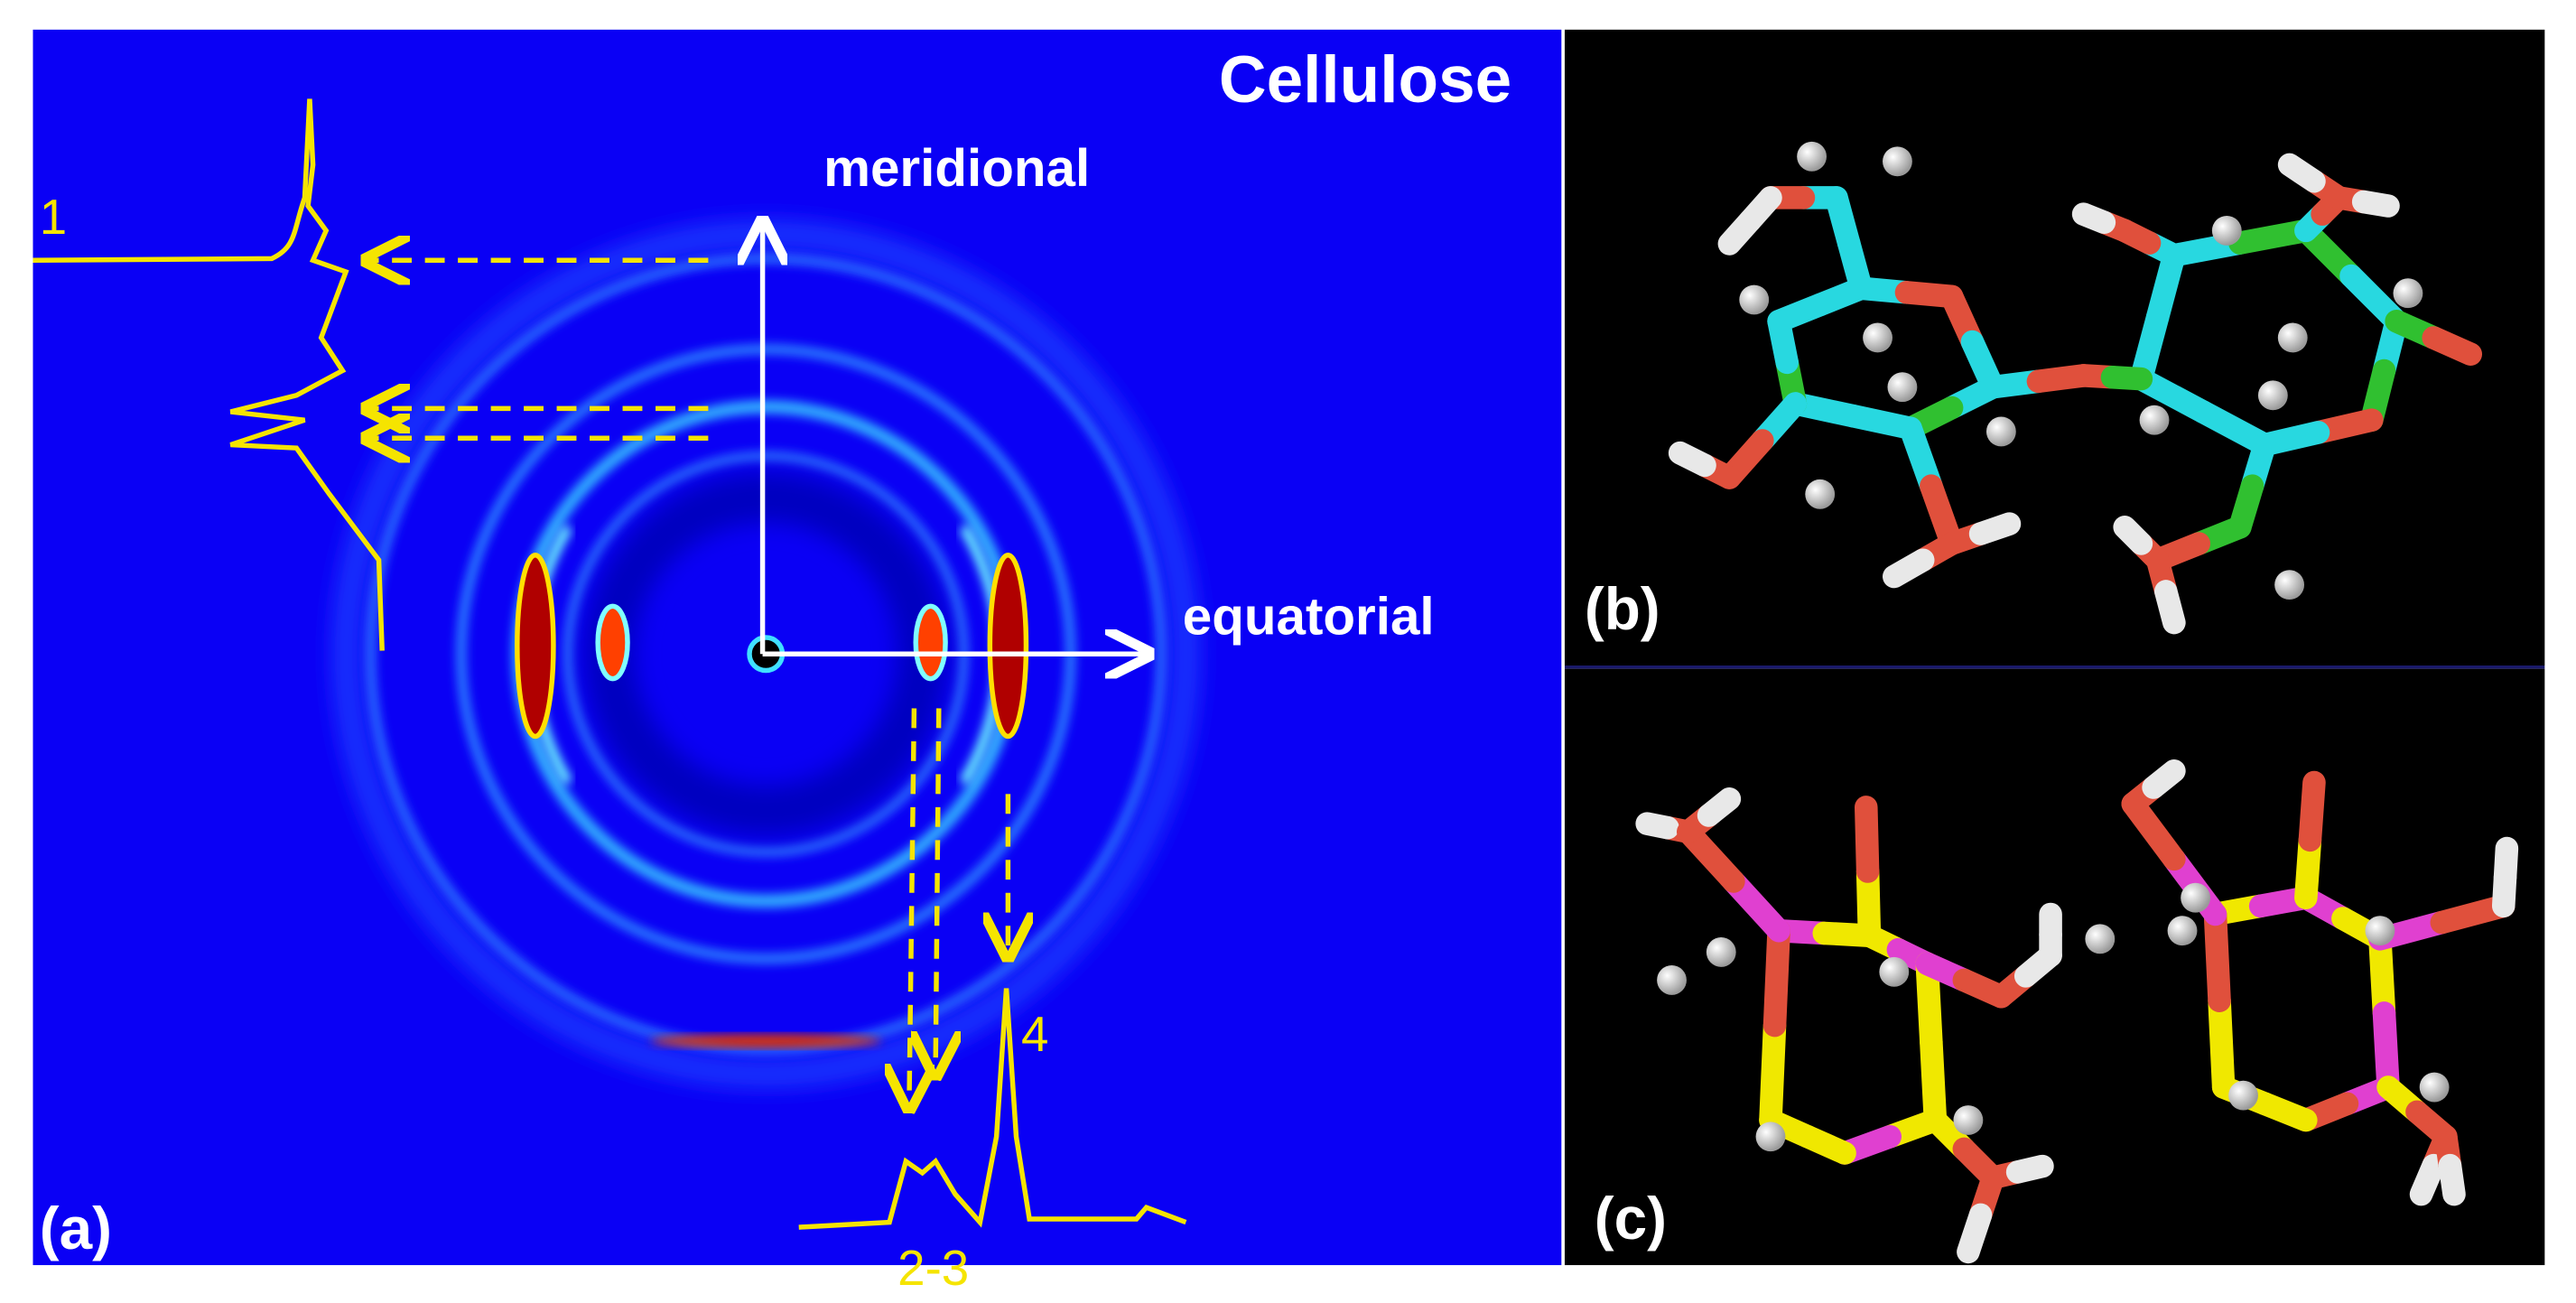  I want to click on label: (c), so click(1631, 1219).